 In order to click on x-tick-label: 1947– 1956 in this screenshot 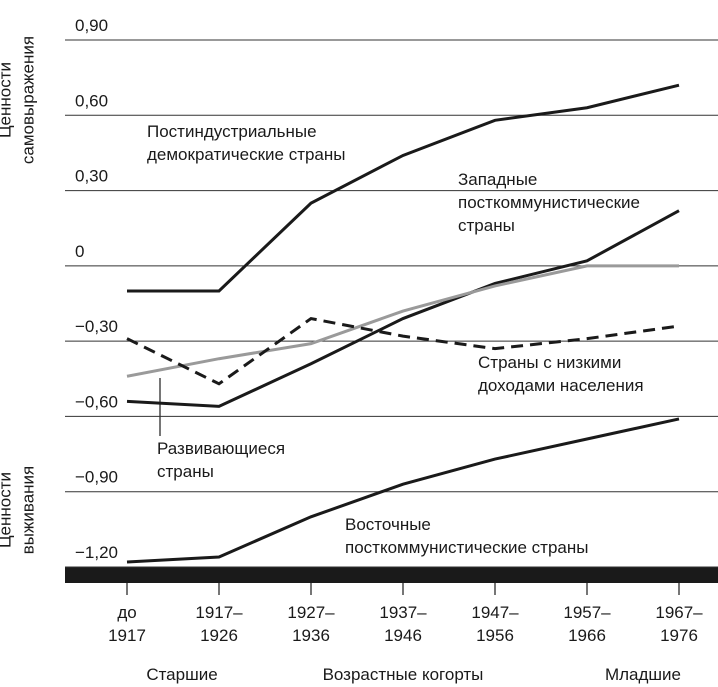, I will do `click(495, 624)`.